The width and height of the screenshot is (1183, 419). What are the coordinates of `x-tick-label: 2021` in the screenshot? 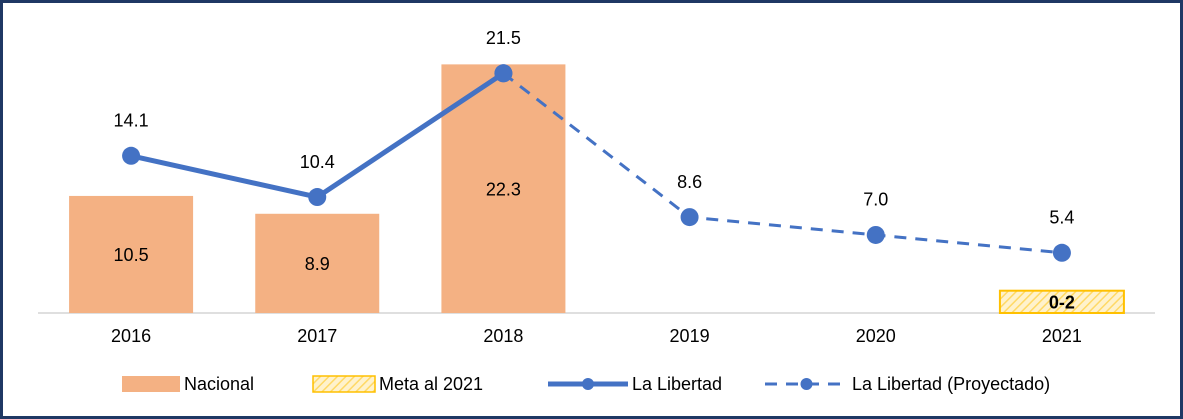 It's located at (1062, 336).